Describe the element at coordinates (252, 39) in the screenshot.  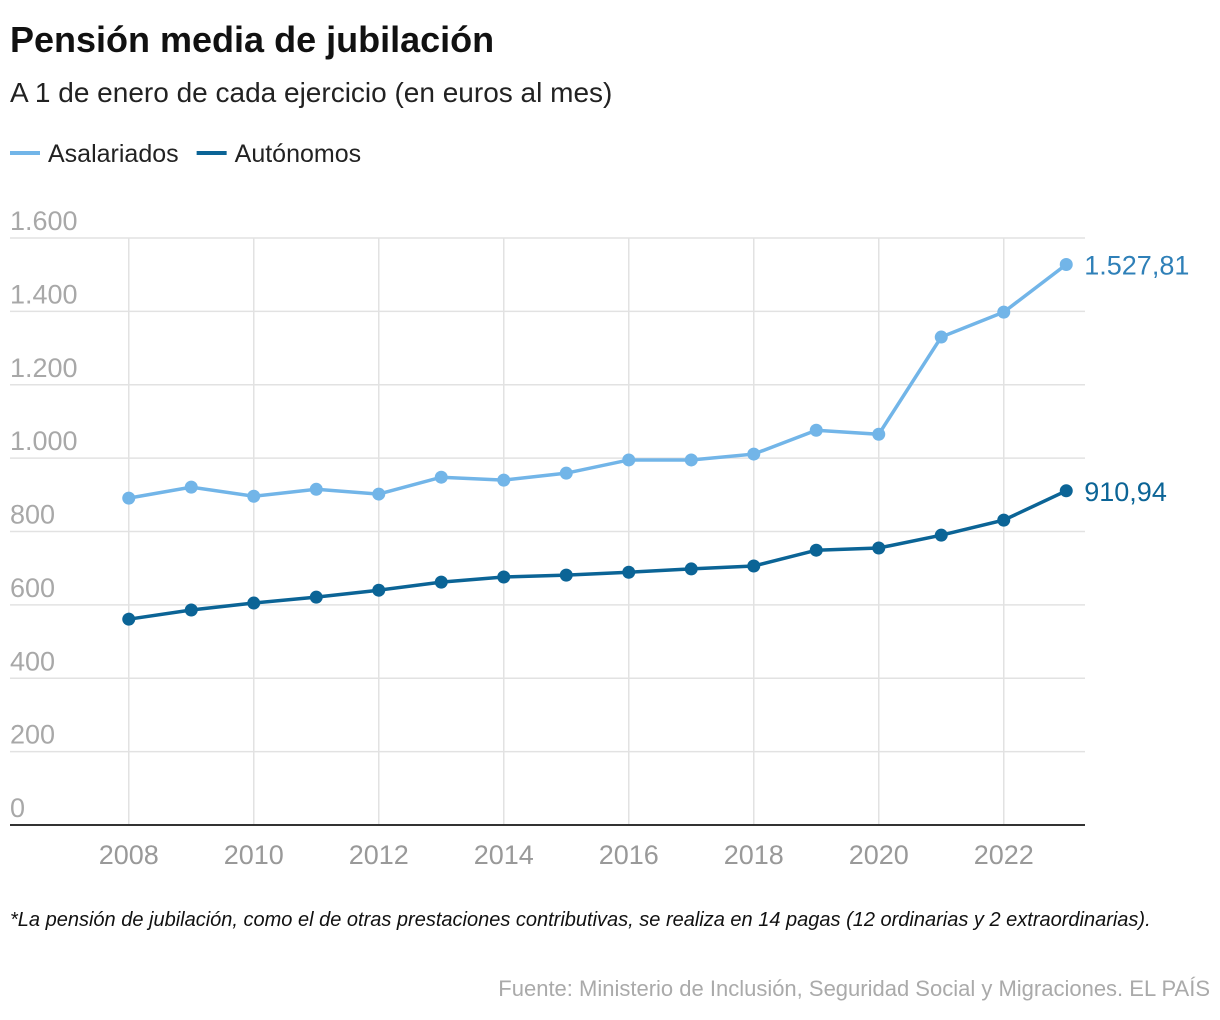
I see `chart-title: Pensión media de jubilación` at that location.